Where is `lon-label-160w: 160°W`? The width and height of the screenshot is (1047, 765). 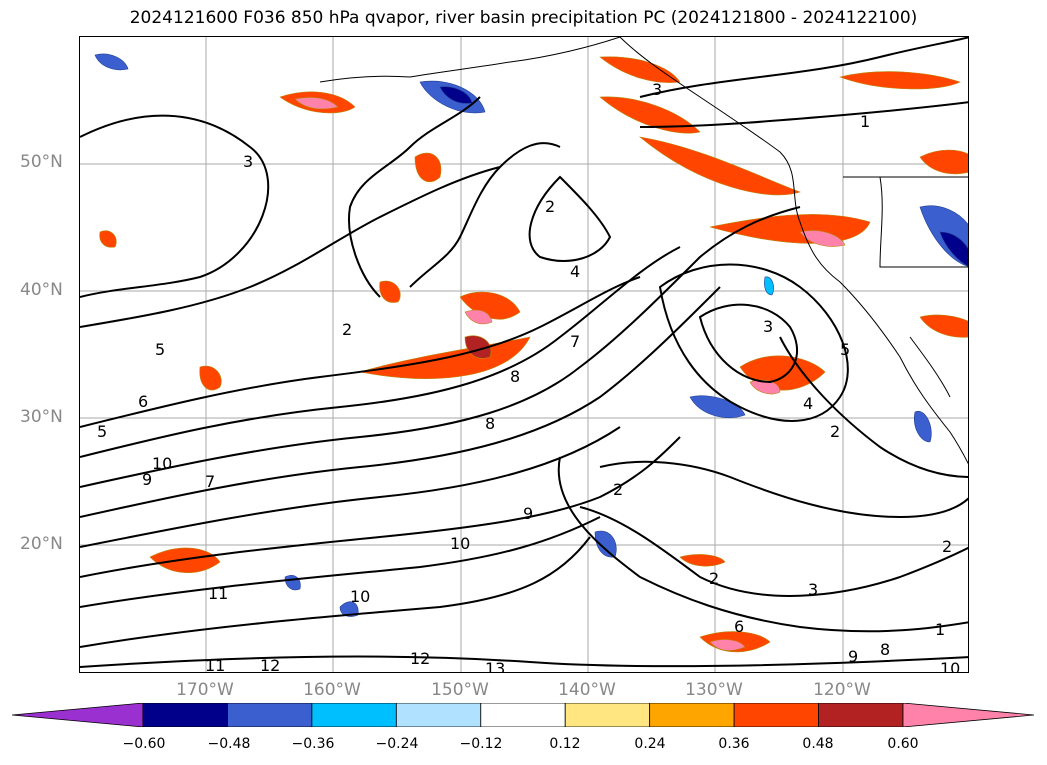 lon-label-160w: 160°W is located at coordinates (332, 690).